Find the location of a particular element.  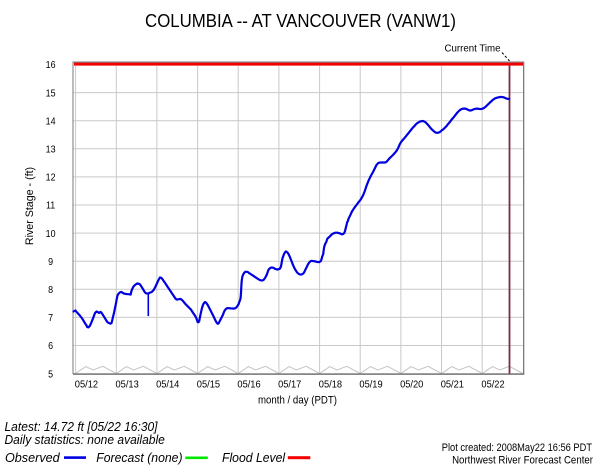

svg-text: 12 is located at coordinates (51, 178).